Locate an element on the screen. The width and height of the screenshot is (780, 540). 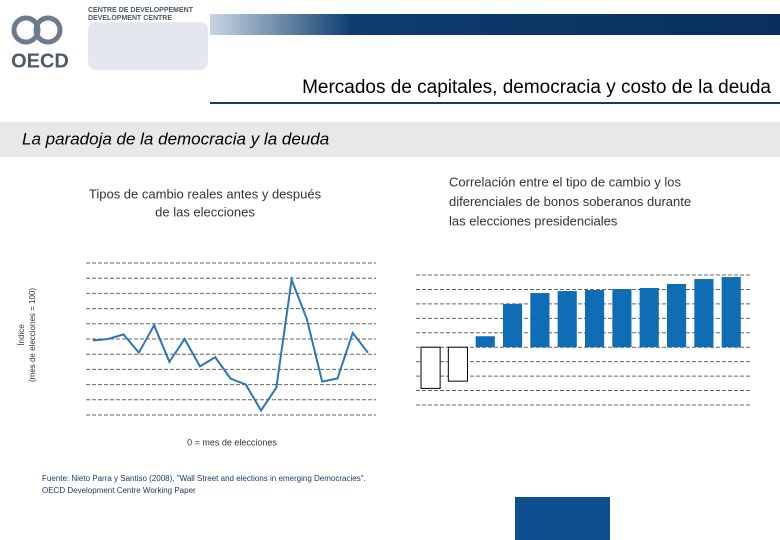
x-axis-label: 0 = mes de elecciones is located at coordinates (232, 442).